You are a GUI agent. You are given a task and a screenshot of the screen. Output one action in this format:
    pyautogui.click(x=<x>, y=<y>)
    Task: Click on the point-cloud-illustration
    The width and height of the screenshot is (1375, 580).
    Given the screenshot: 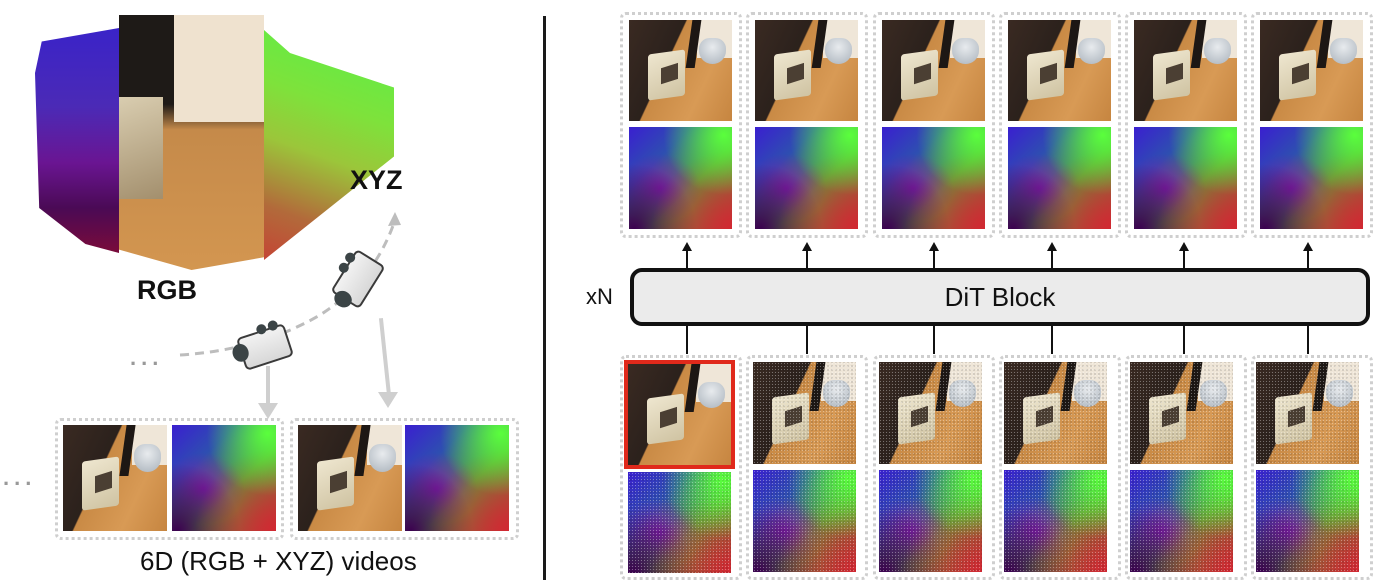 What is the action you would take?
    pyautogui.click(x=215, y=142)
    